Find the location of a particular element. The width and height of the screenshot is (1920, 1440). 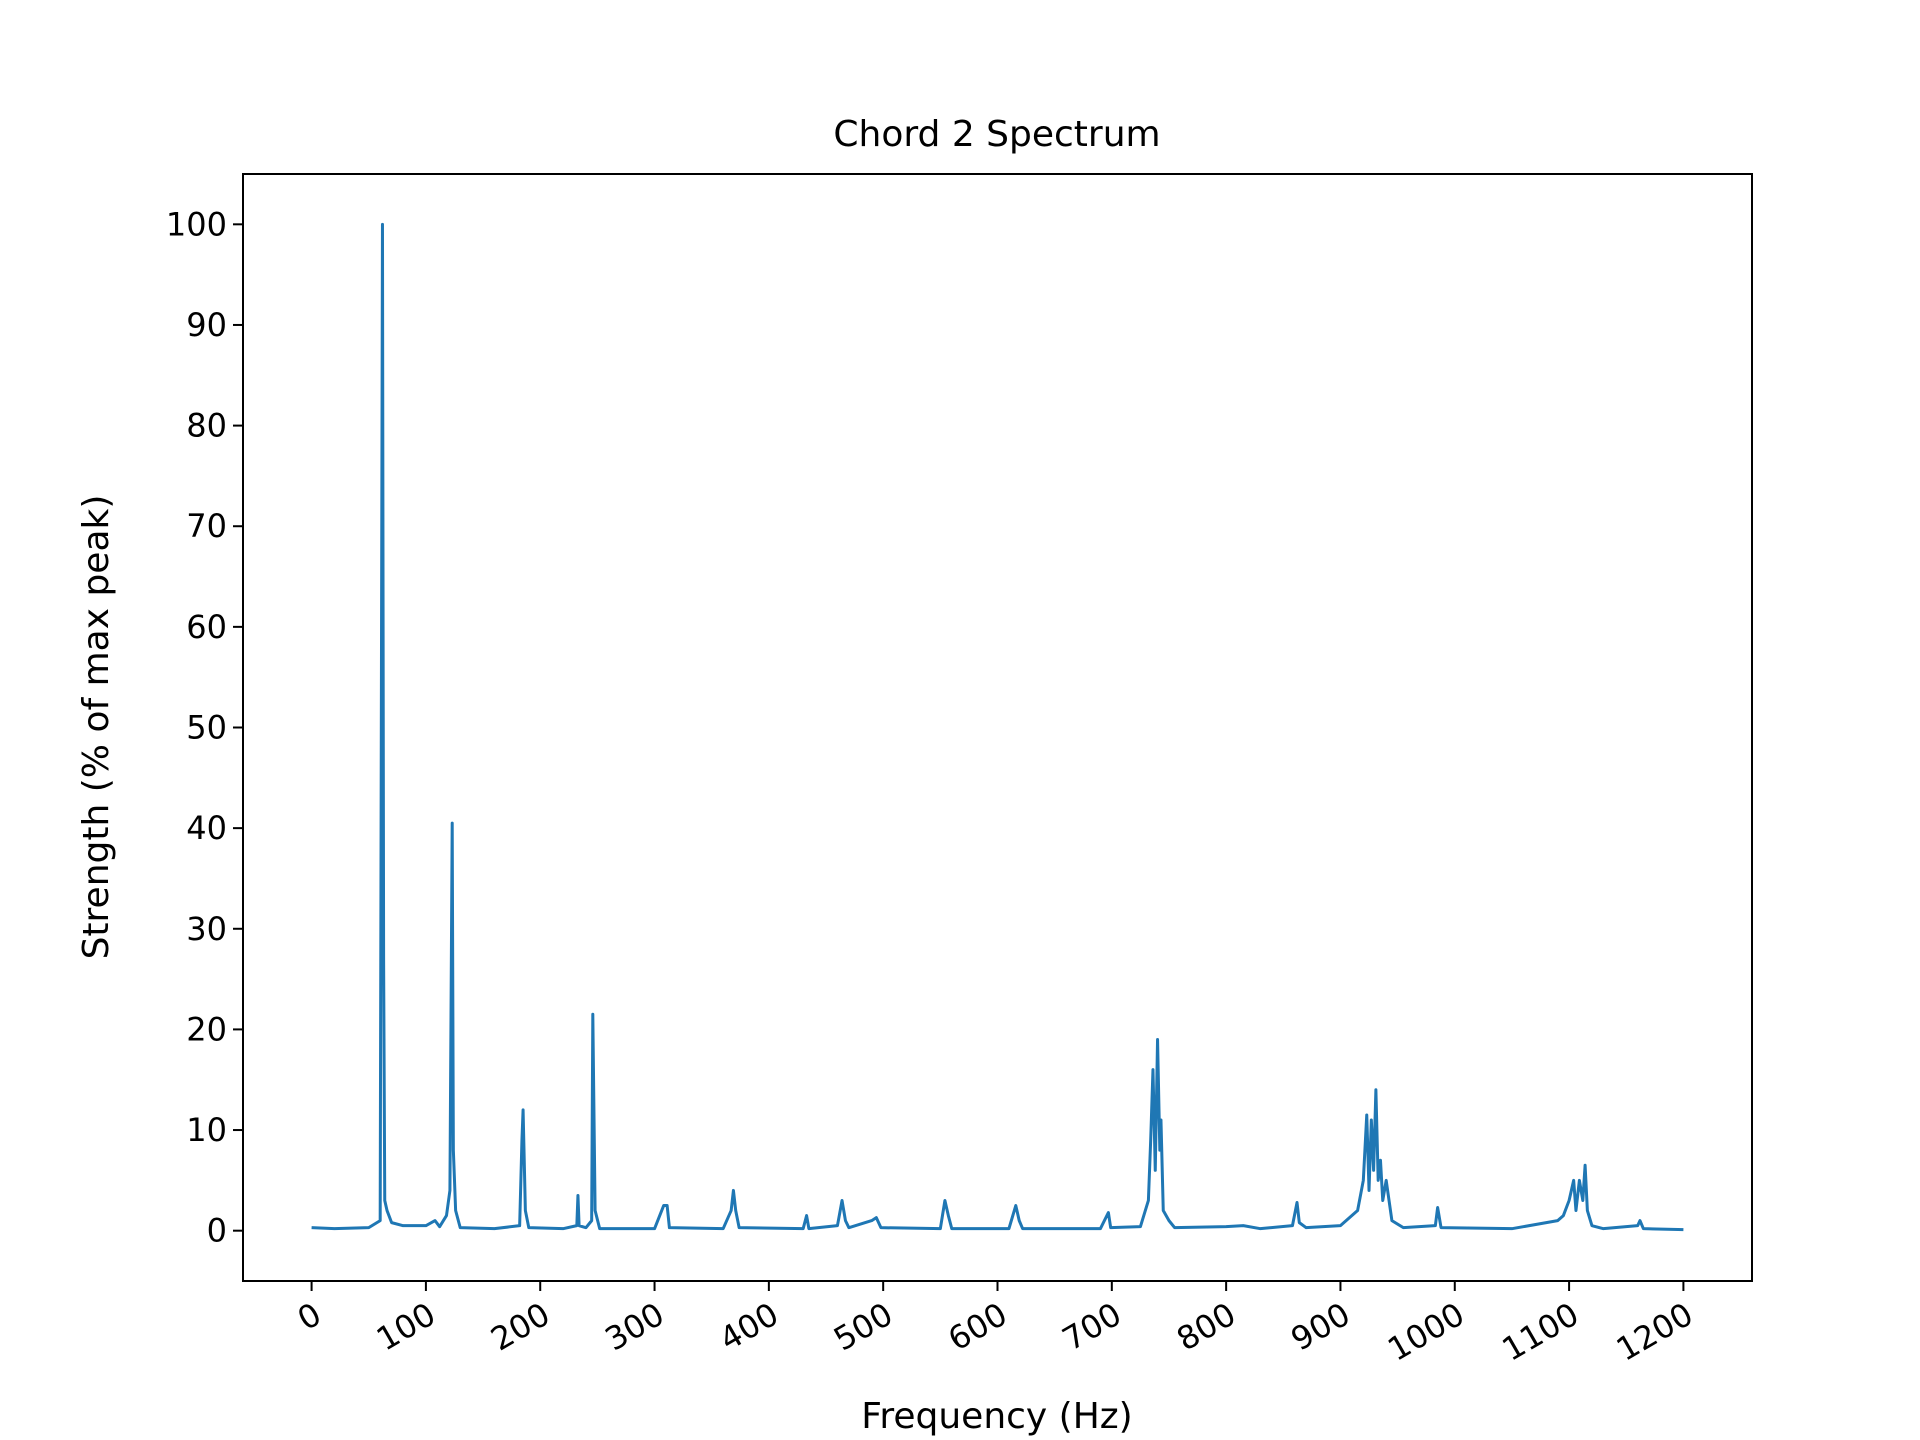

y-tick-label: 70 is located at coordinates (206, 526).